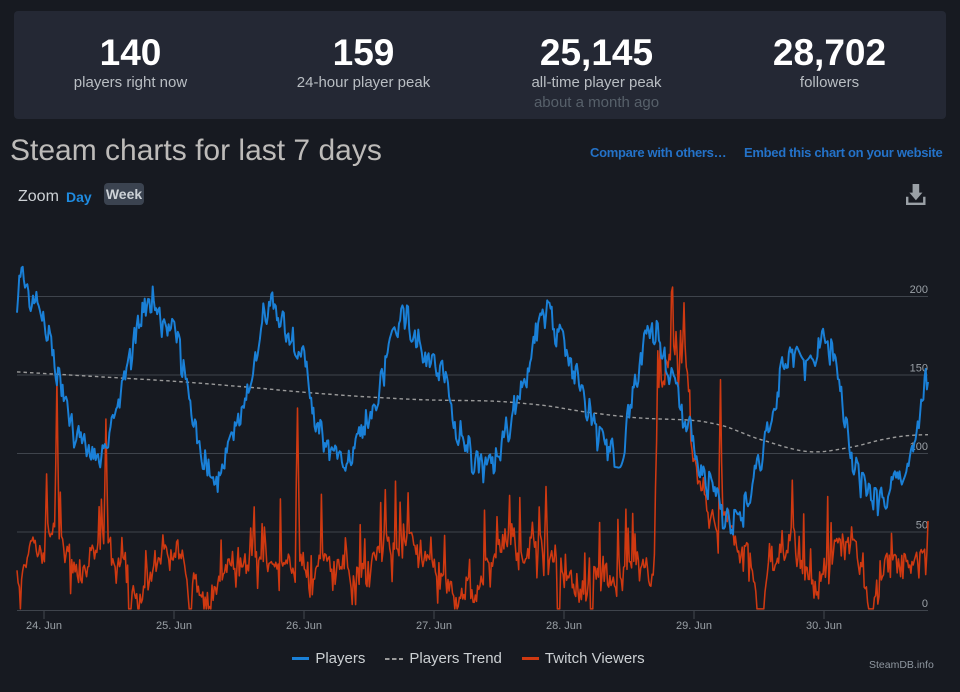 This screenshot has height=692, width=960. I want to click on svg-text: 150, so click(919, 368).